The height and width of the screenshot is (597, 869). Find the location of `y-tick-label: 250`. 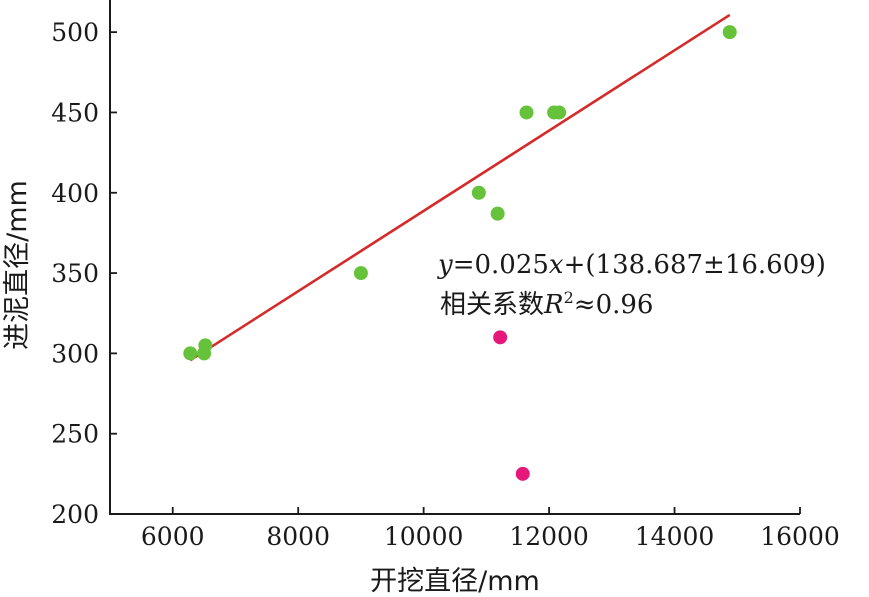

y-tick-label: 250 is located at coordinates (75, 434).